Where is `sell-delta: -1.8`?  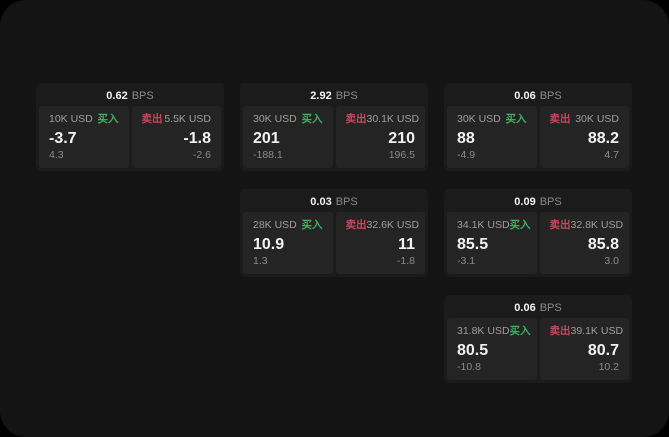 sell-delta: -1.8 is located at coordinates (405, 261).